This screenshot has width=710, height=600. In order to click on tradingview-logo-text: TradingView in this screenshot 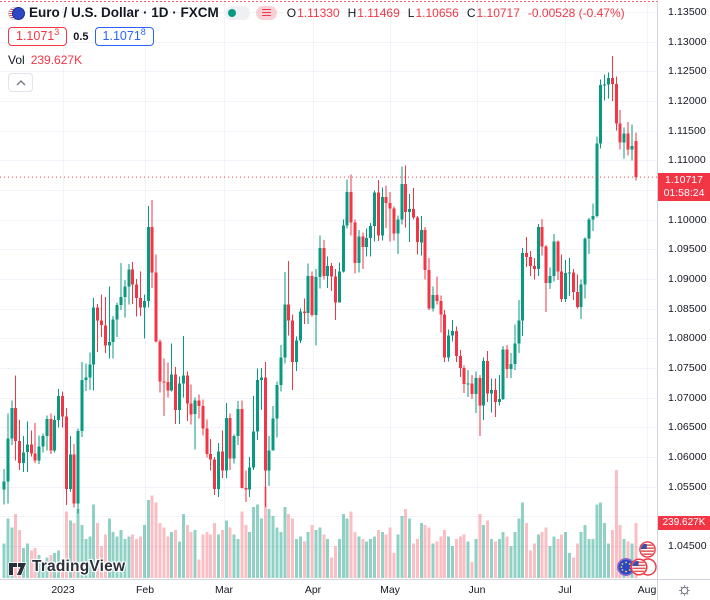, I will do `click(79, 566)`.